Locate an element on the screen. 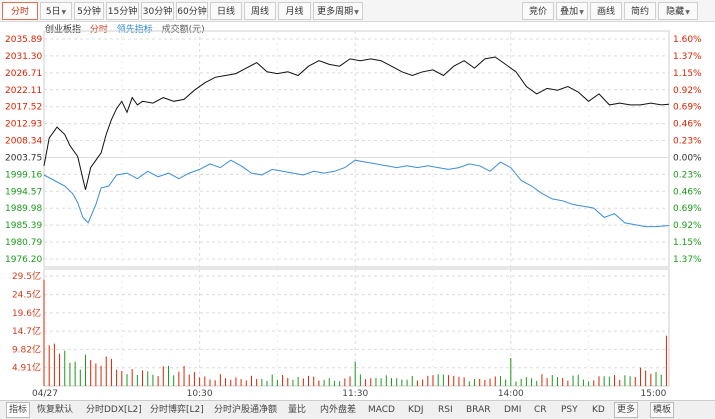 This screenshot has width=715, height=419. period-button-4: 30分钟 is located at coordinates (157, 11).